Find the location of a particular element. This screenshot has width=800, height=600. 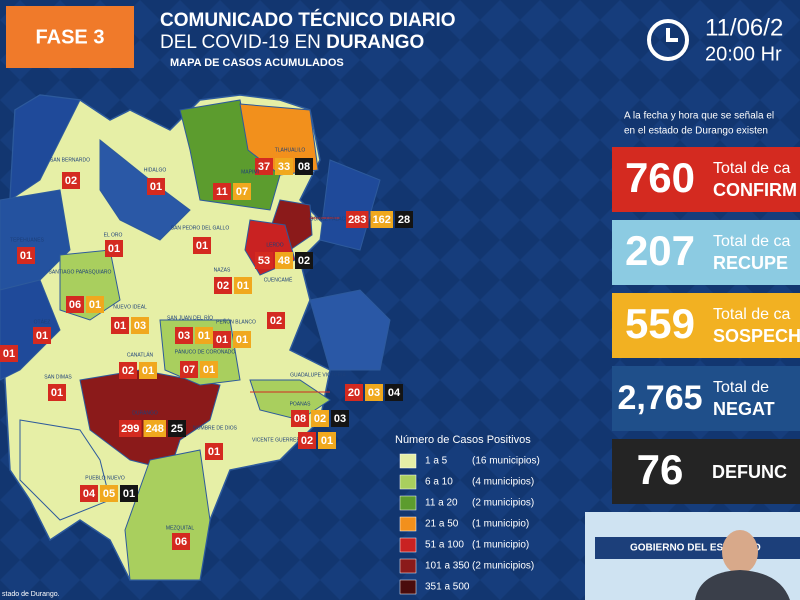

time: 20:00 Hr is located at coordinates (743, 54).